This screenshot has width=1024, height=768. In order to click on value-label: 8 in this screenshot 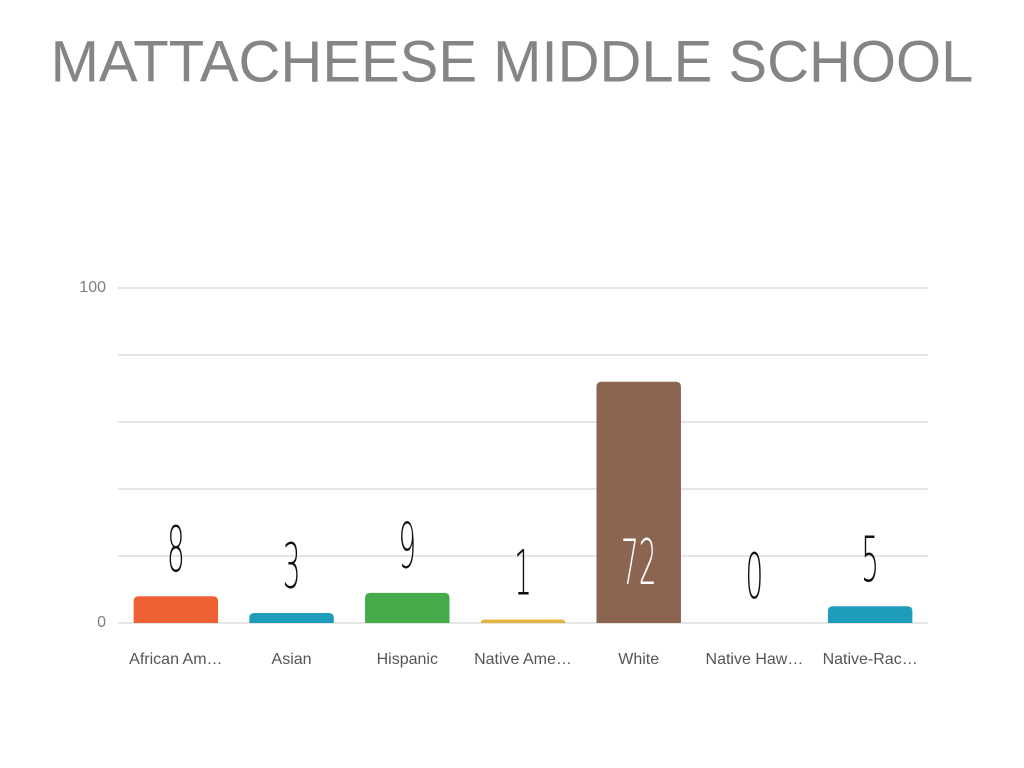, I will do `click(176, 550)`.